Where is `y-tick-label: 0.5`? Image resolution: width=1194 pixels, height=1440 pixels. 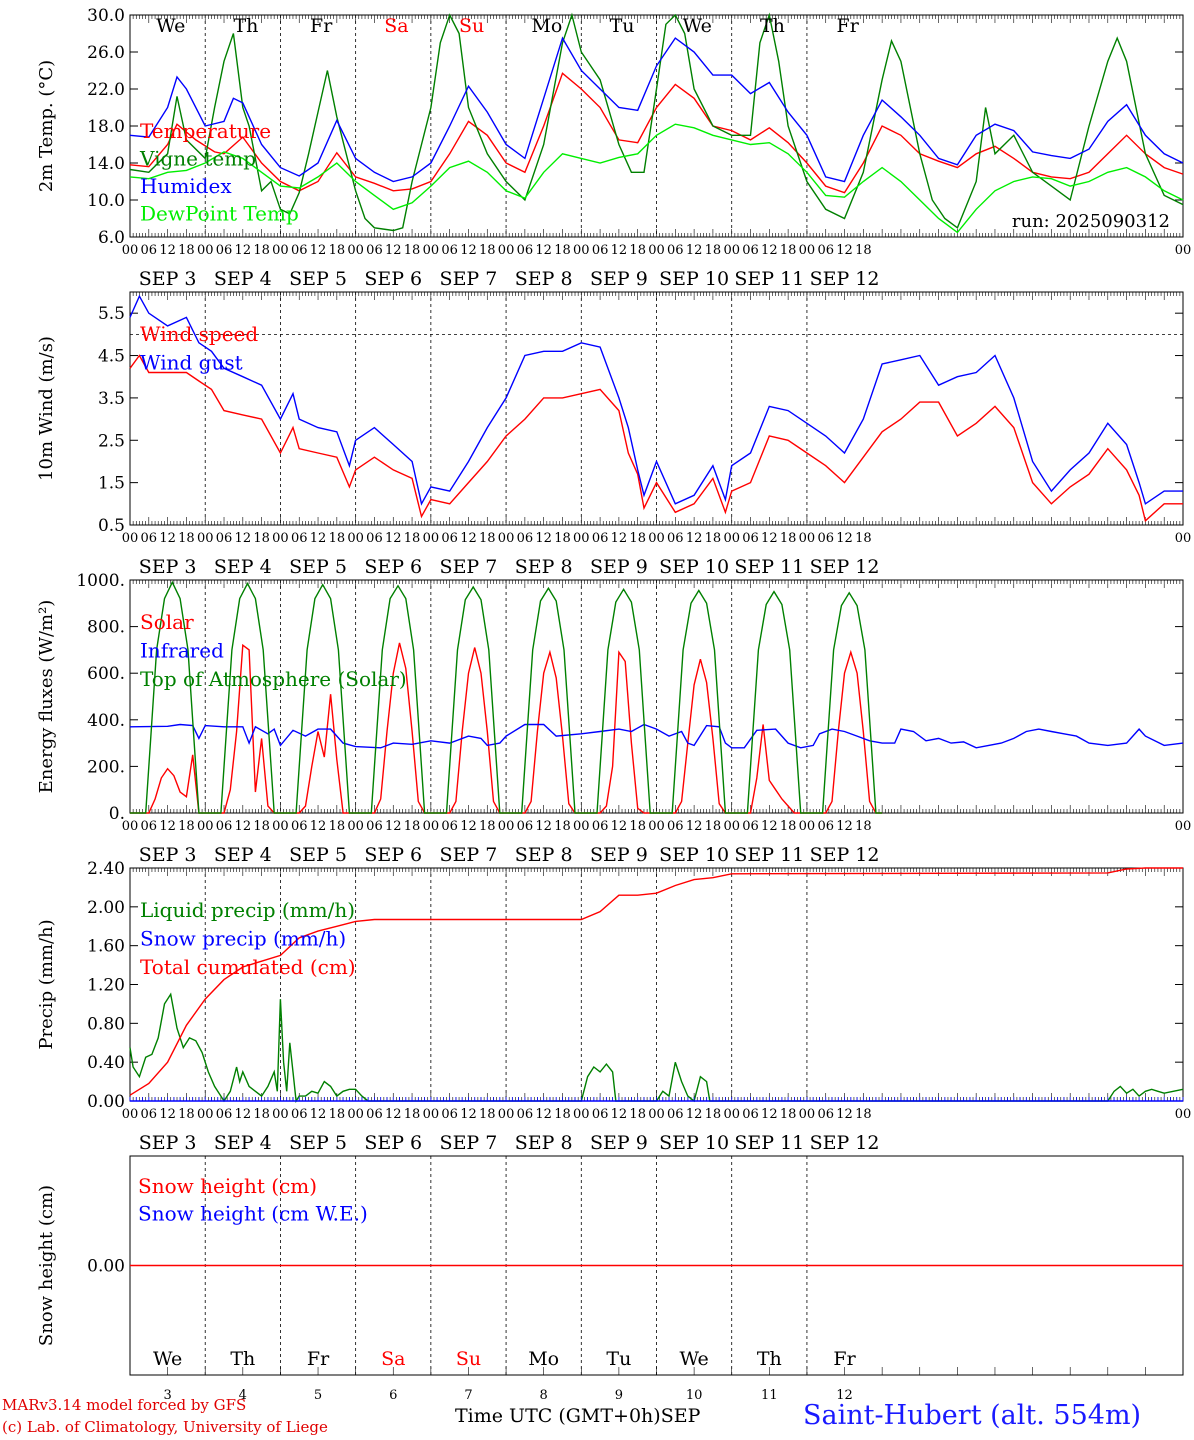
y-tick-label: 0.5 is located at coordinates (111, 526).